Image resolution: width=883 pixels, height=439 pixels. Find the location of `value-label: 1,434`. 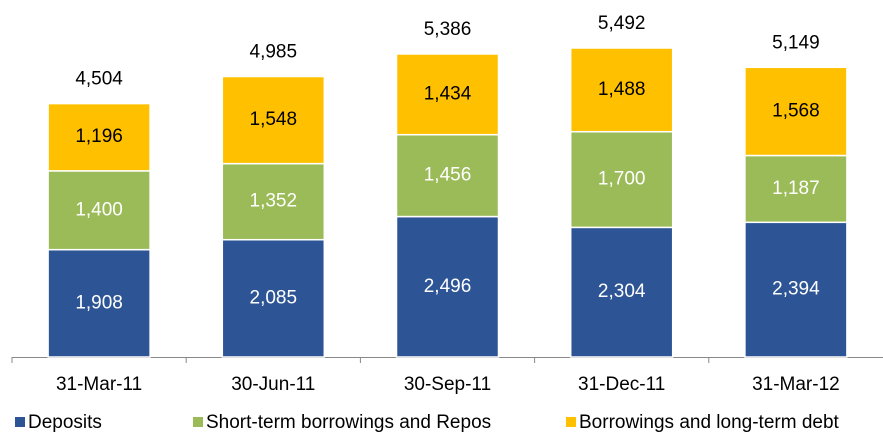

value-label: 1,434 is located at coordinates (448, 93).